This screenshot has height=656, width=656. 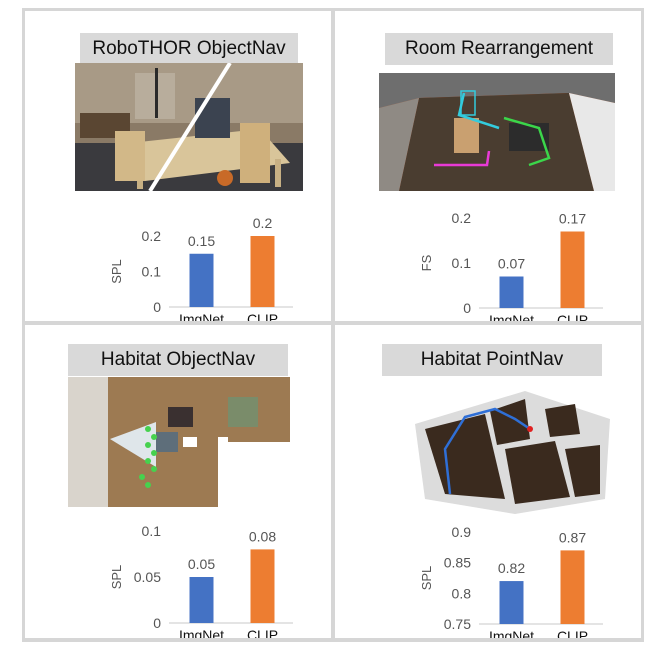 I want to click on bar-chart-robothor: 0 0.1 0.2 SPL 0.15 ImgNet 0.2 CLIP, so click(x=201, y=268).